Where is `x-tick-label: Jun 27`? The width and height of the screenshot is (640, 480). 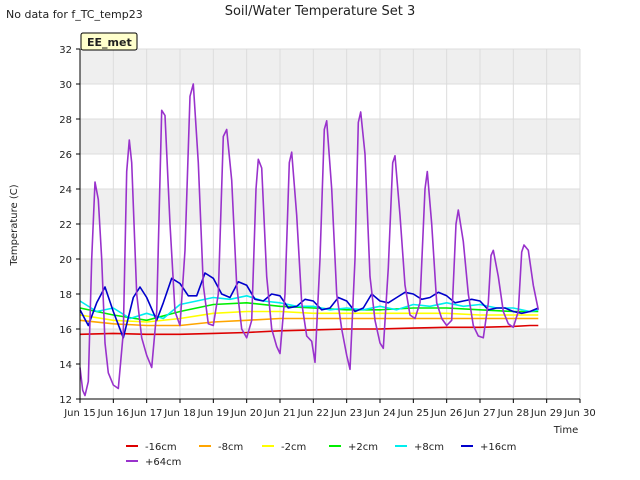 x-tick-label: Jun 27 is located at coordinates (479, 413).